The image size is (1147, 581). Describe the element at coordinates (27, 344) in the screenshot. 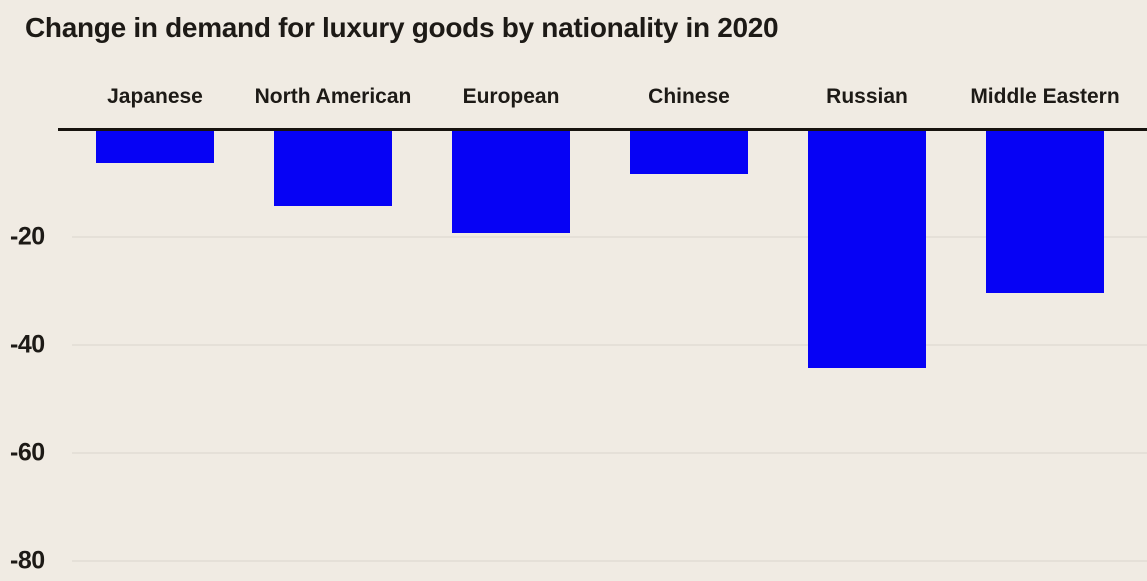

I see `y-tick-label: -40` at that location.